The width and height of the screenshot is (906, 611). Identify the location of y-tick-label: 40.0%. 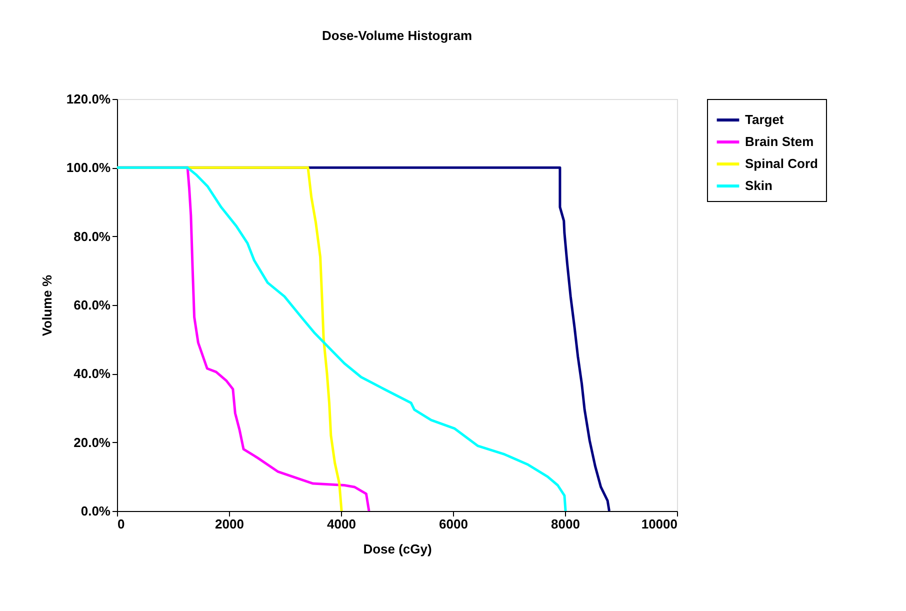
(92, 374).